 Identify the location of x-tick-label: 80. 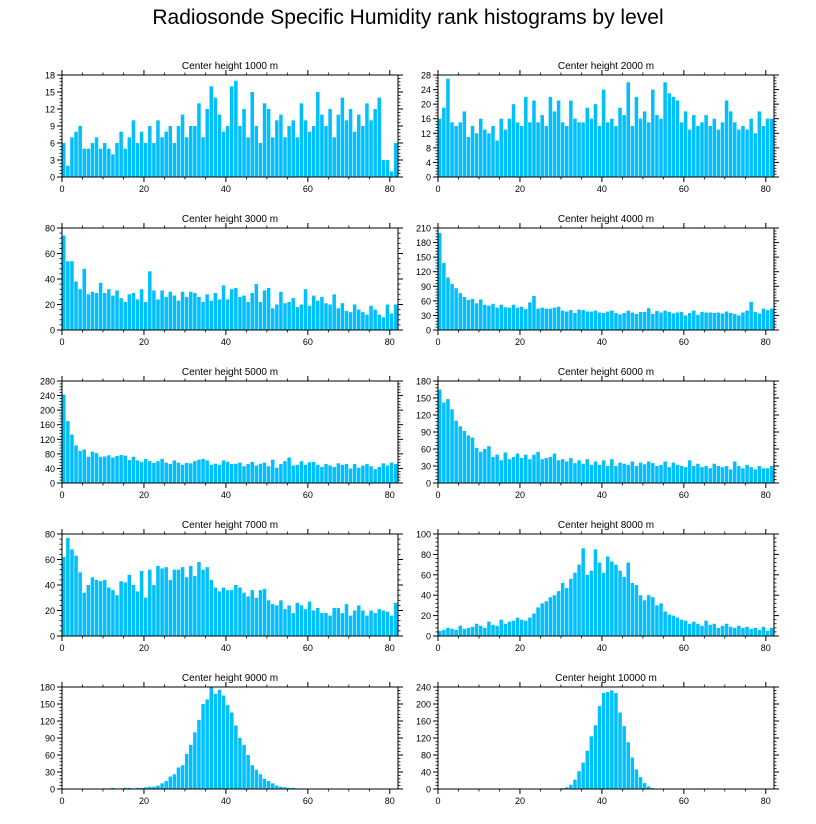
(766, 495).